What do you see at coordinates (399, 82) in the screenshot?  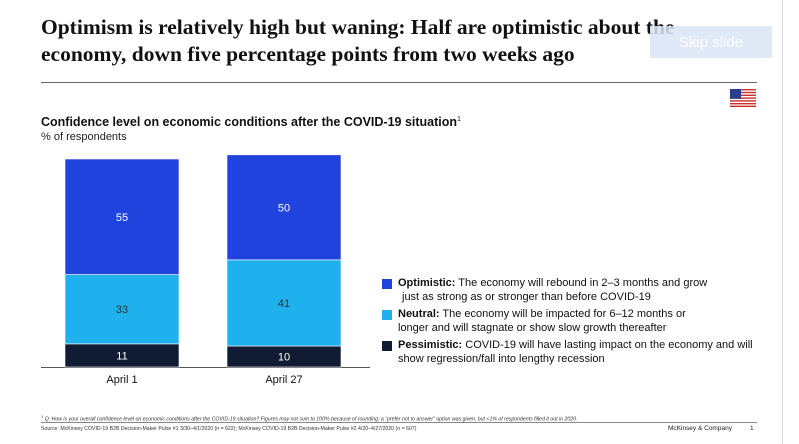 I see `title-divider` at bounding box center [399, 82].